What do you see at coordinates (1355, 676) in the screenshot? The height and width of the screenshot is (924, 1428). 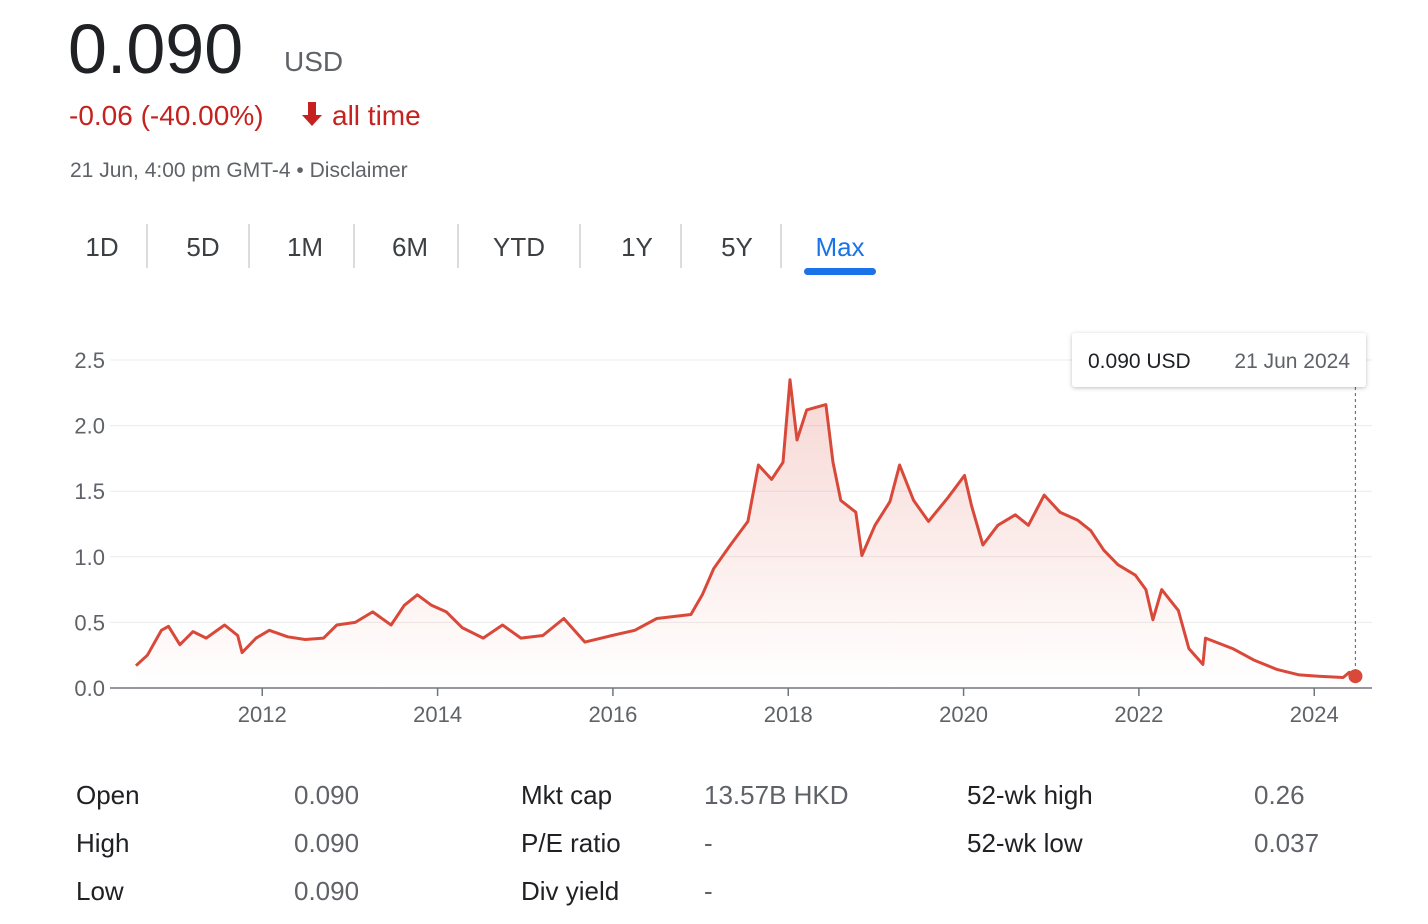 I see `last-point` at bounding box center [1355, 676].